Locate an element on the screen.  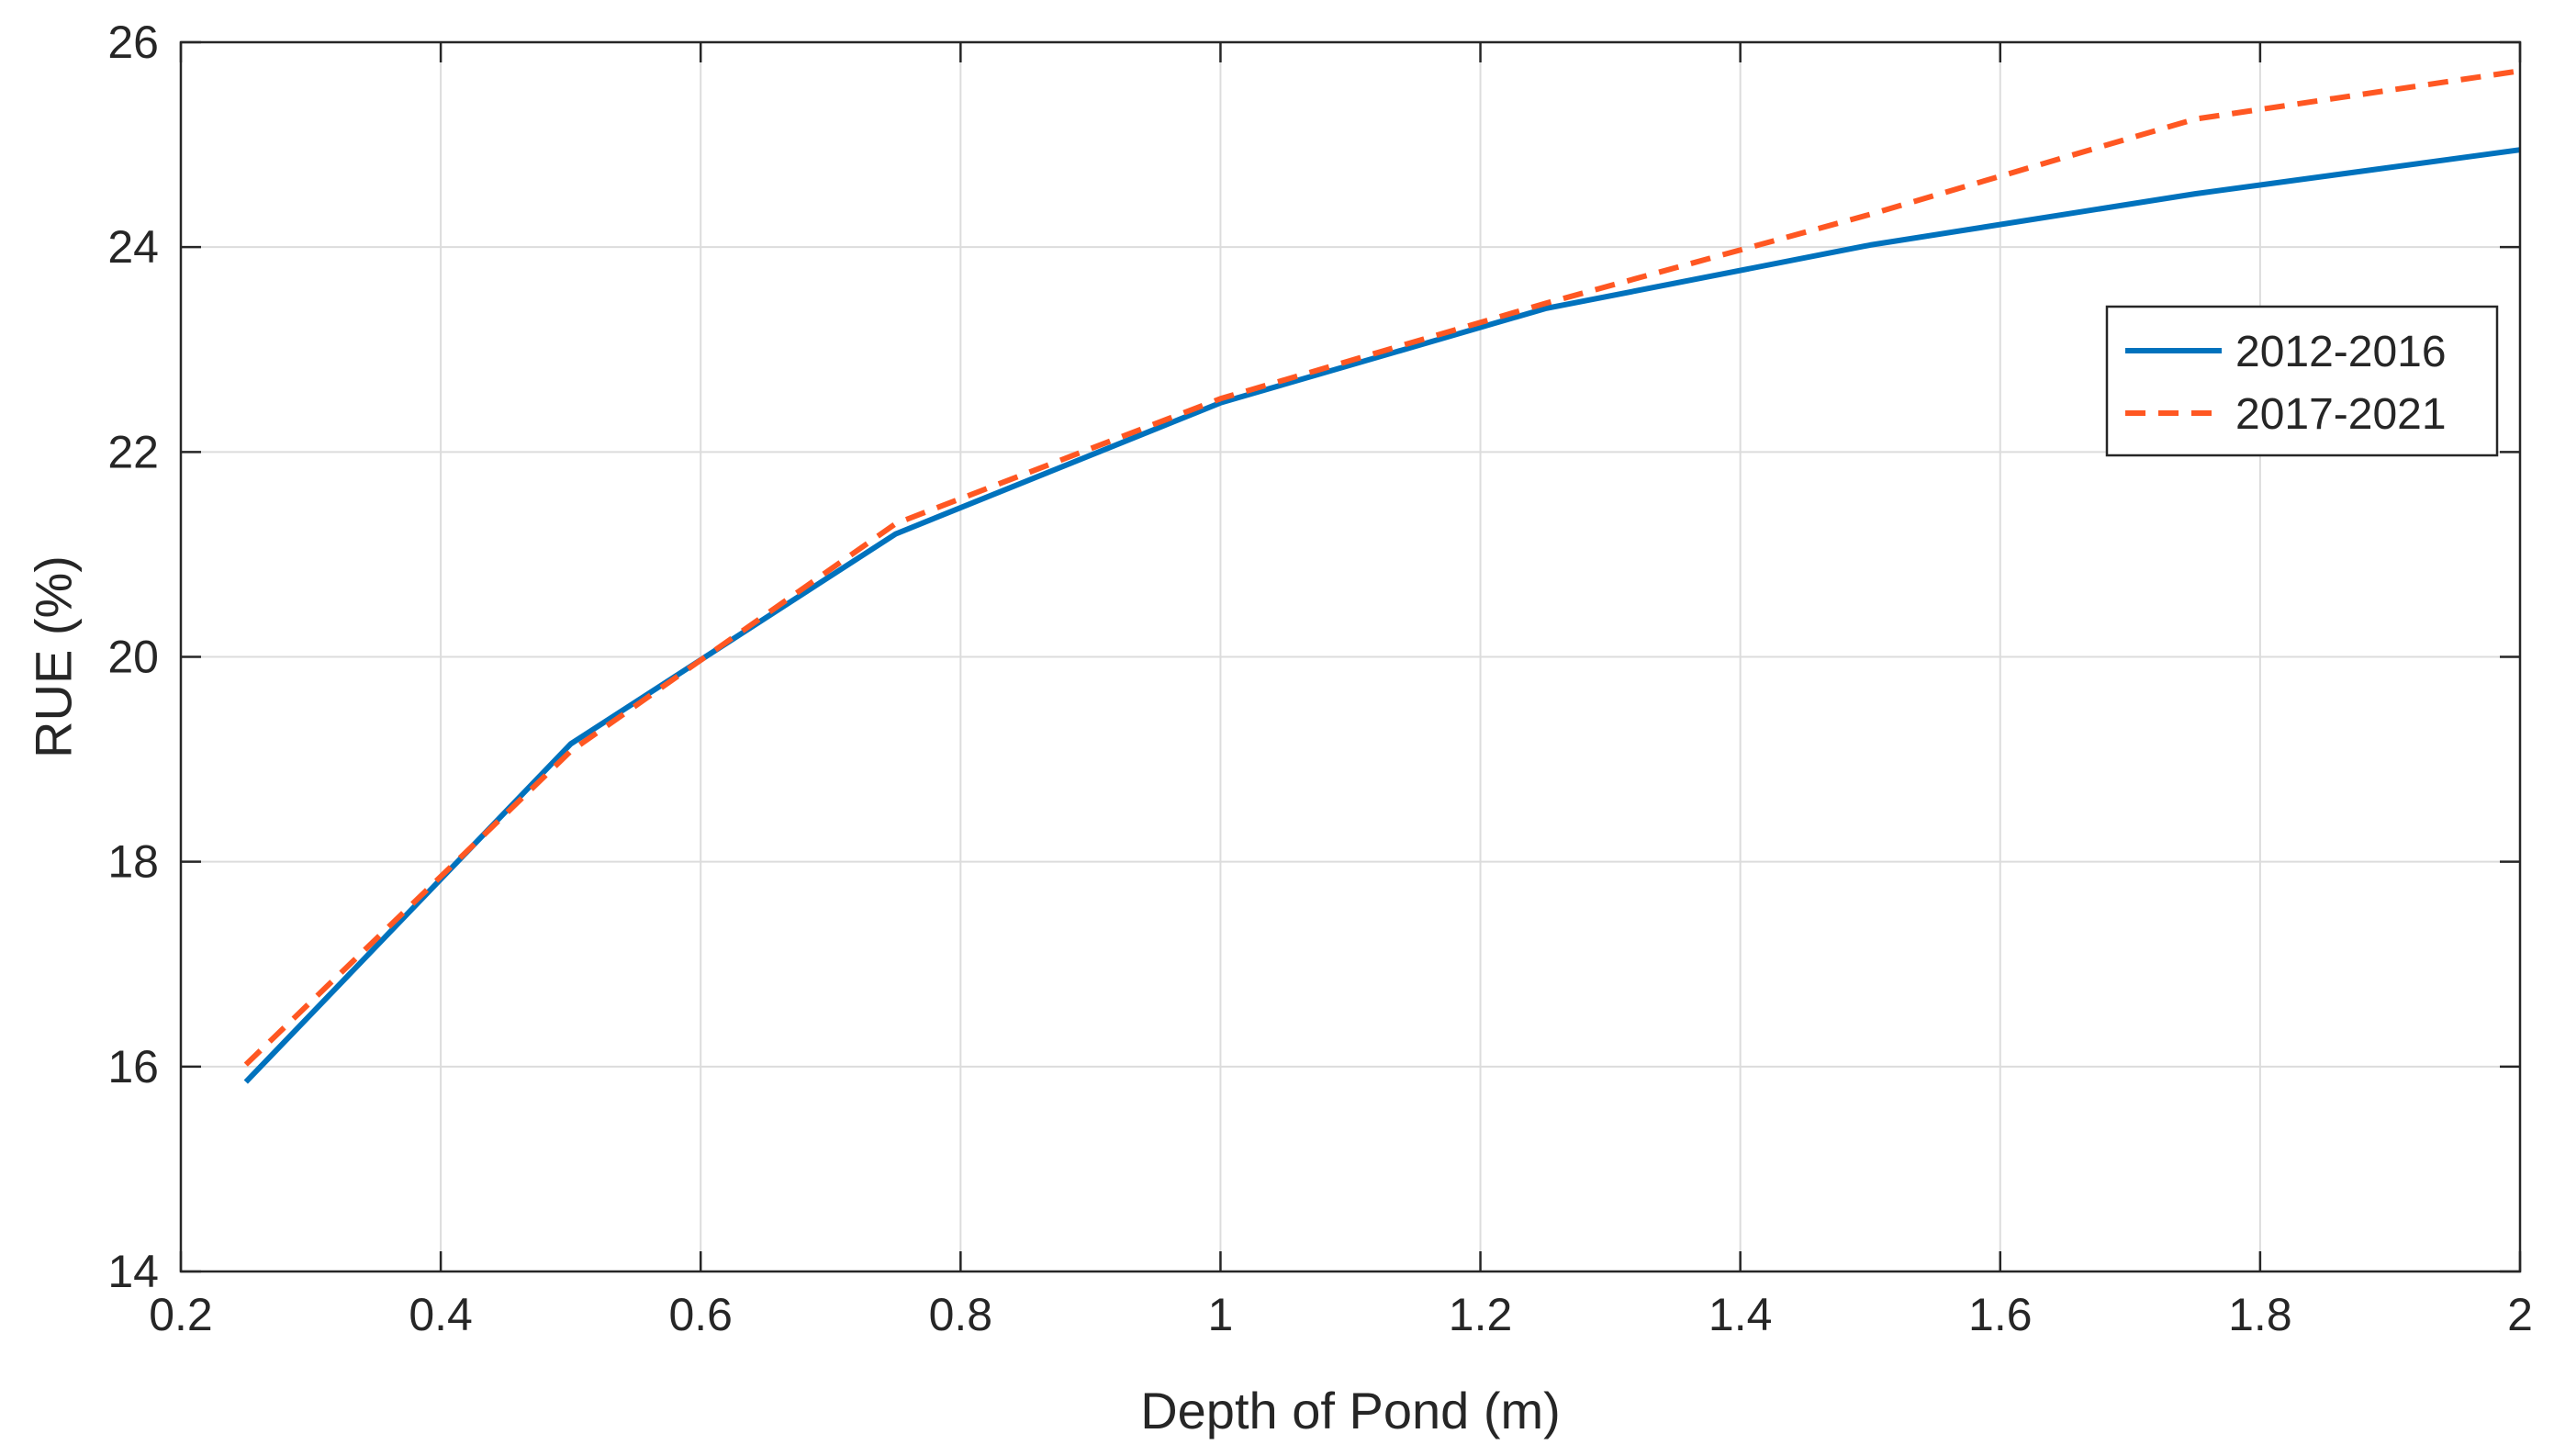
legend-box is located at coordinates (2302, 381).